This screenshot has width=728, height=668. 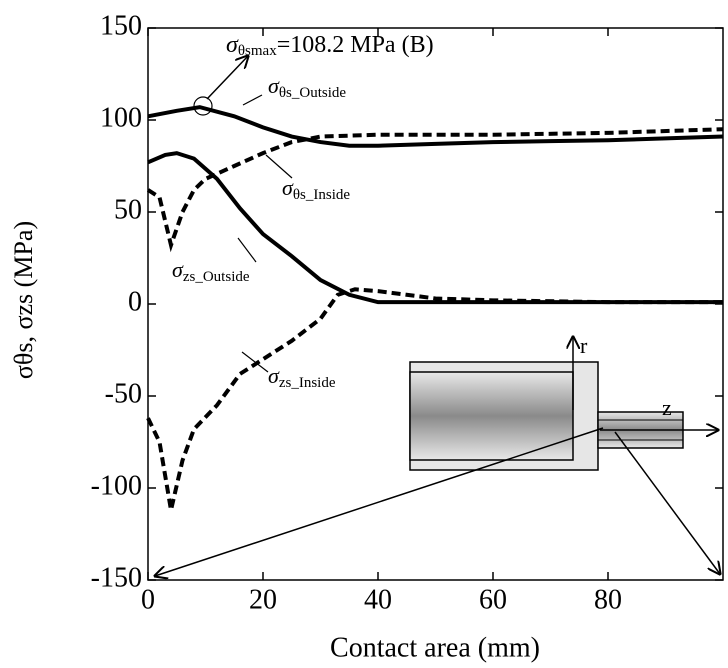 I want to click on y-tick-label: 50, so click(x=128, y=209).